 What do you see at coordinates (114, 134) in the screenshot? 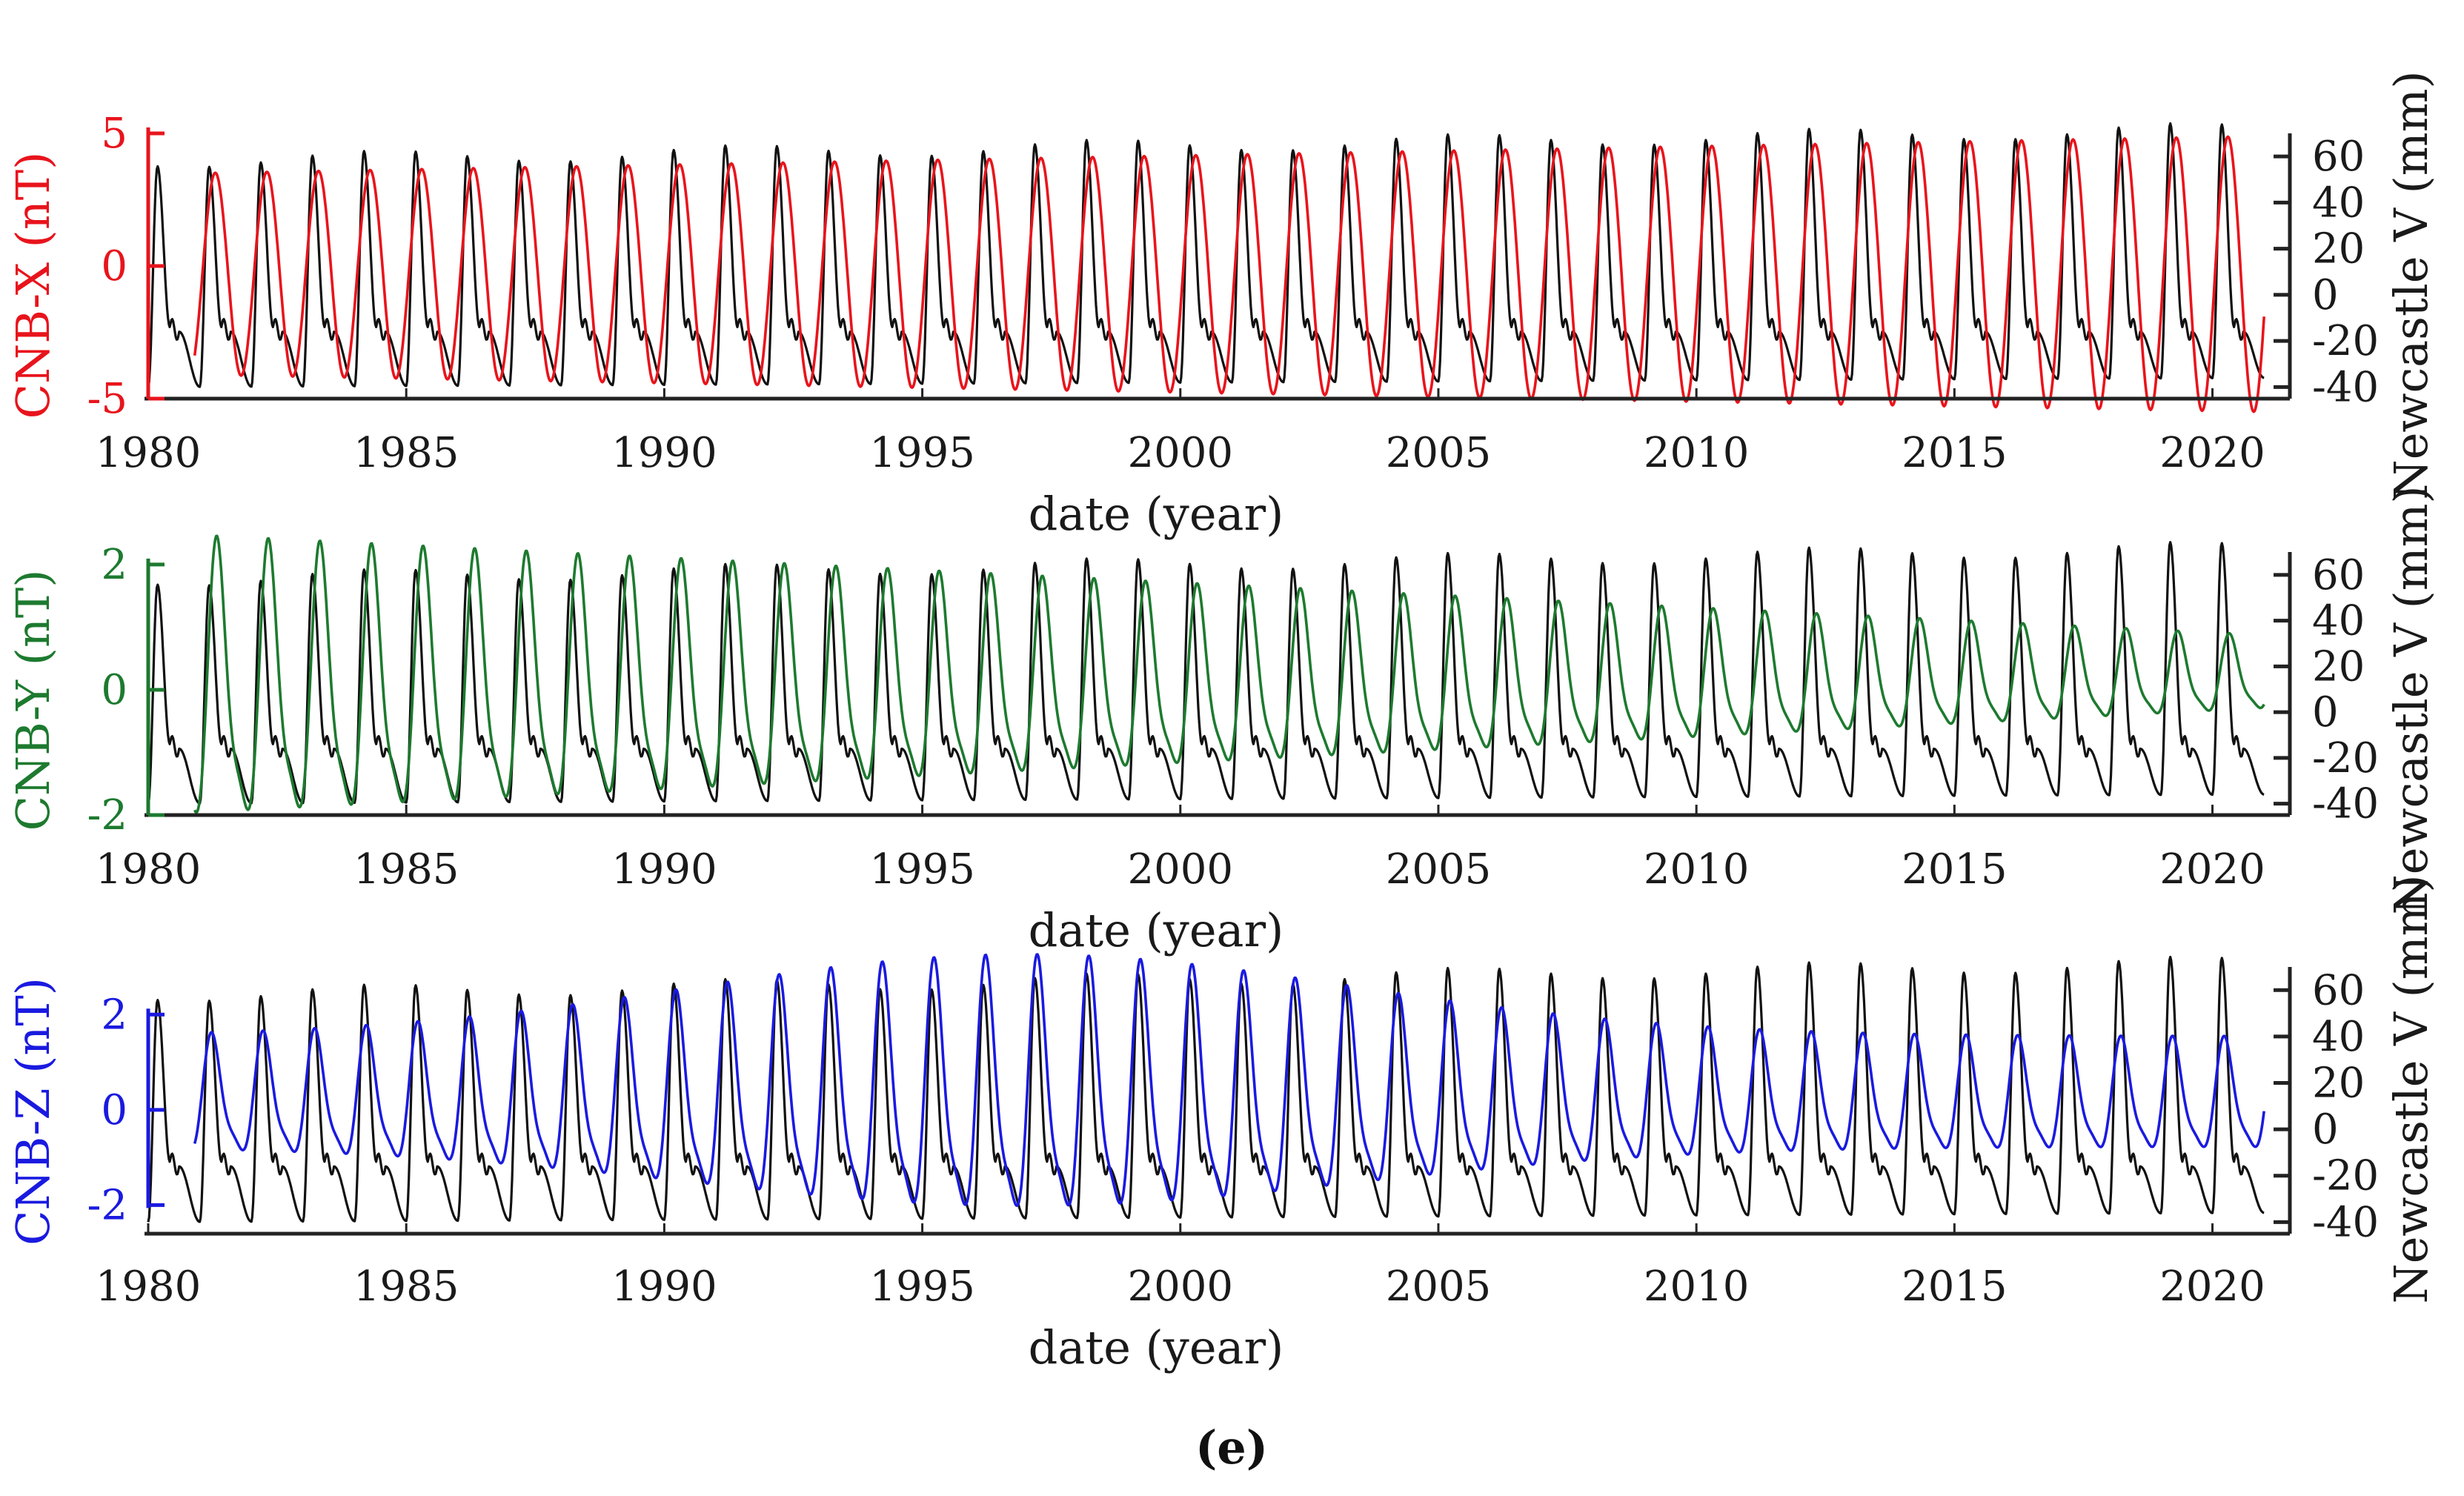
I see `left-y-tick-label: 5` at bounding box center [114, 134].